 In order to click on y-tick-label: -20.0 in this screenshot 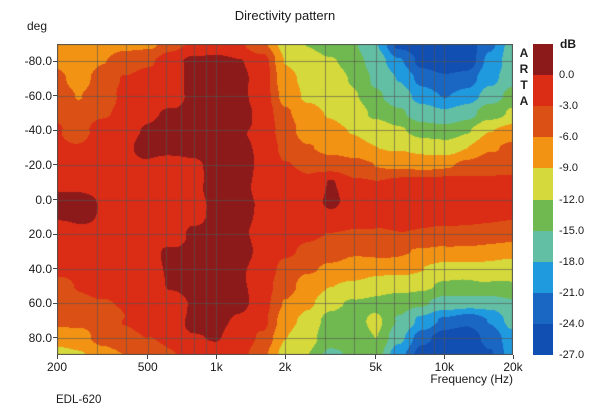, I will do `click(38, 164)`.